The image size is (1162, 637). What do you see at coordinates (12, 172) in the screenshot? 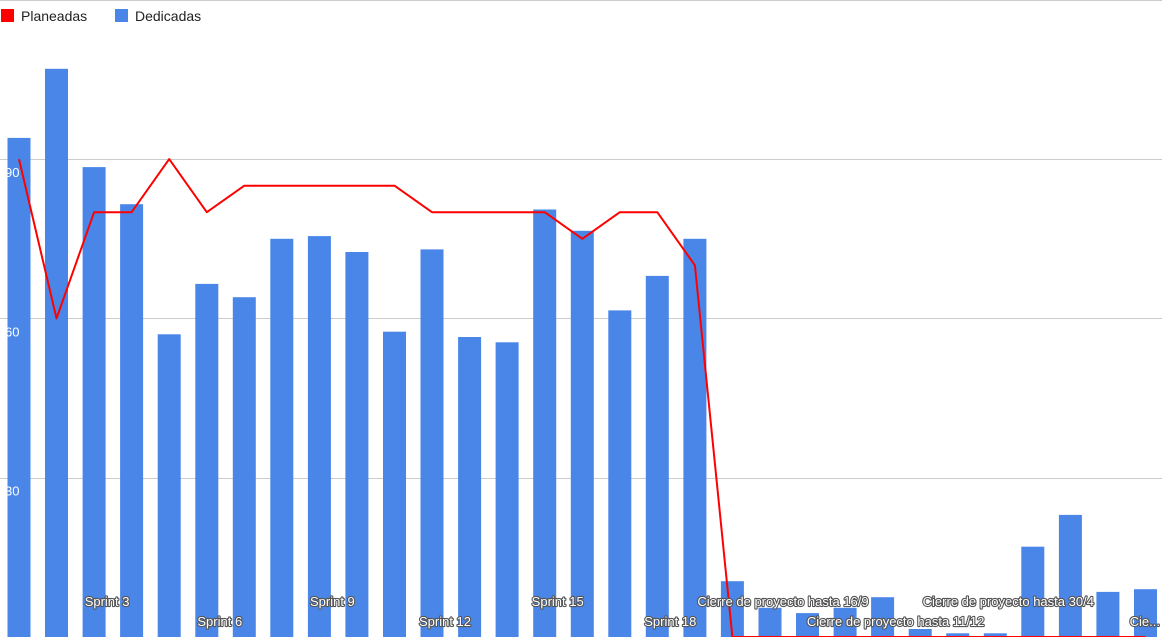
I see `y-tick-label-90: 90` at bounding box center [12, 172].